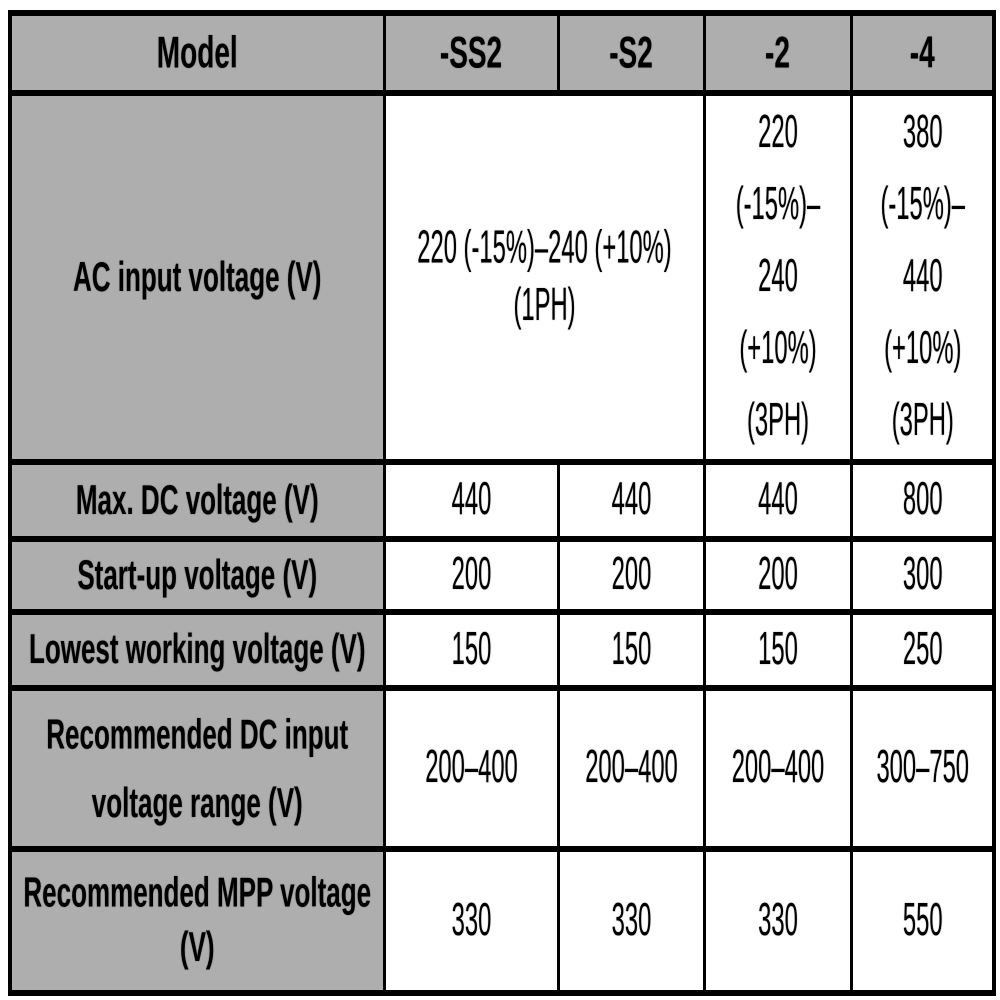  I want to click on recdc-s2-value: 200–400, so click(631, 768).